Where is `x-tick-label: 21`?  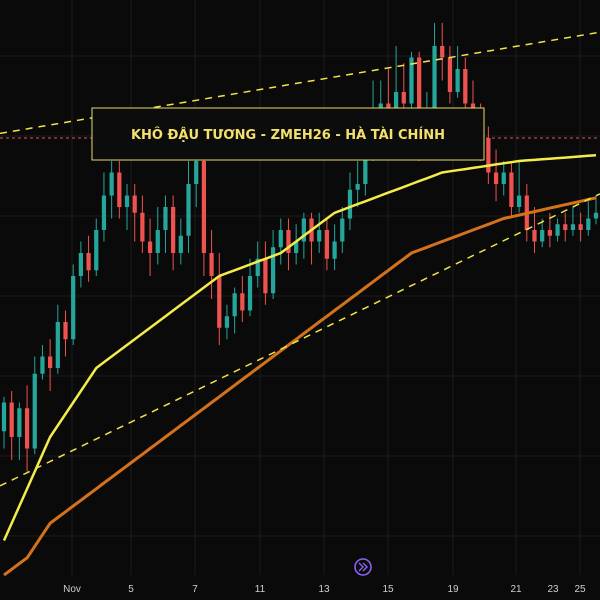
x-tick-label: 21 is located at coordinates (516, 589).